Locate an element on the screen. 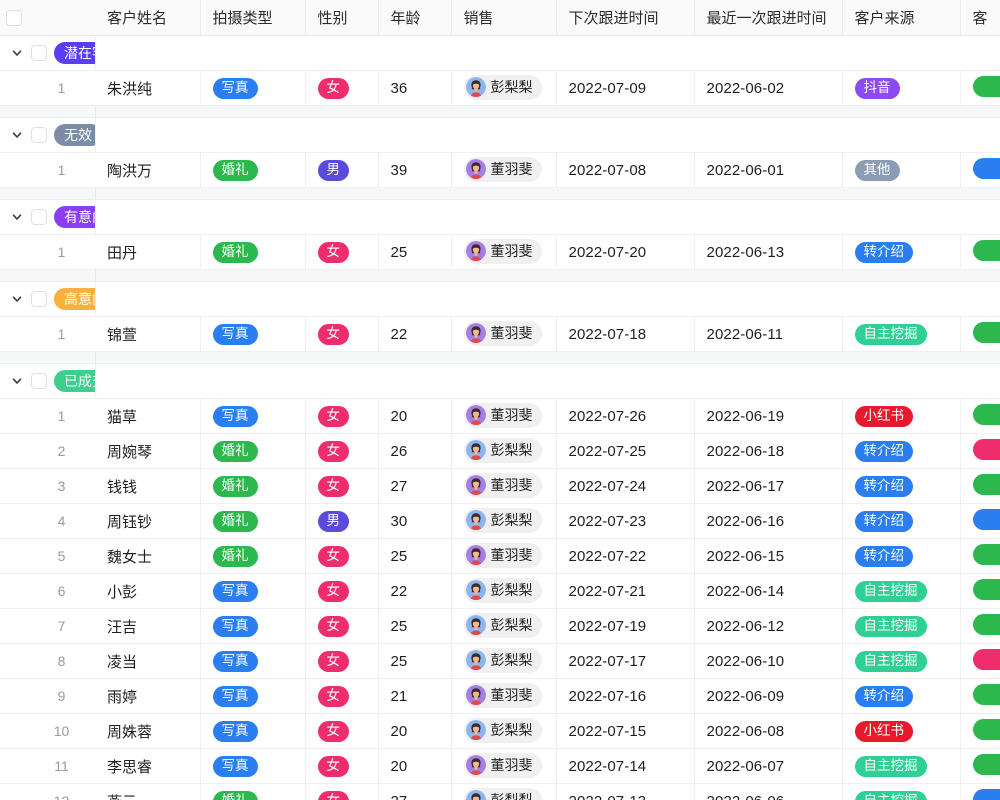  cell-last-follow: 2022-06-09 is located at coordinates (768, 696).